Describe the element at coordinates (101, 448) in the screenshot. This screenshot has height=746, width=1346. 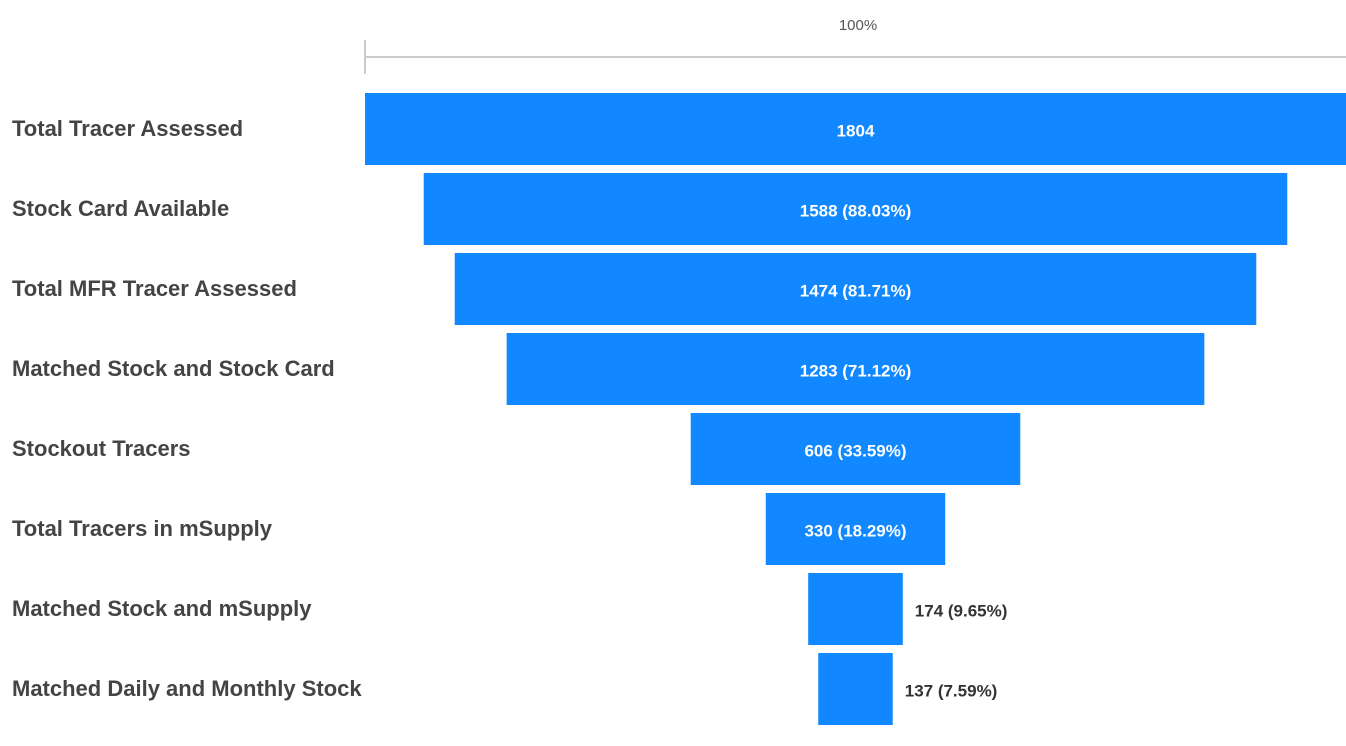
I see `category-label: Stockout Tracers` at that location.